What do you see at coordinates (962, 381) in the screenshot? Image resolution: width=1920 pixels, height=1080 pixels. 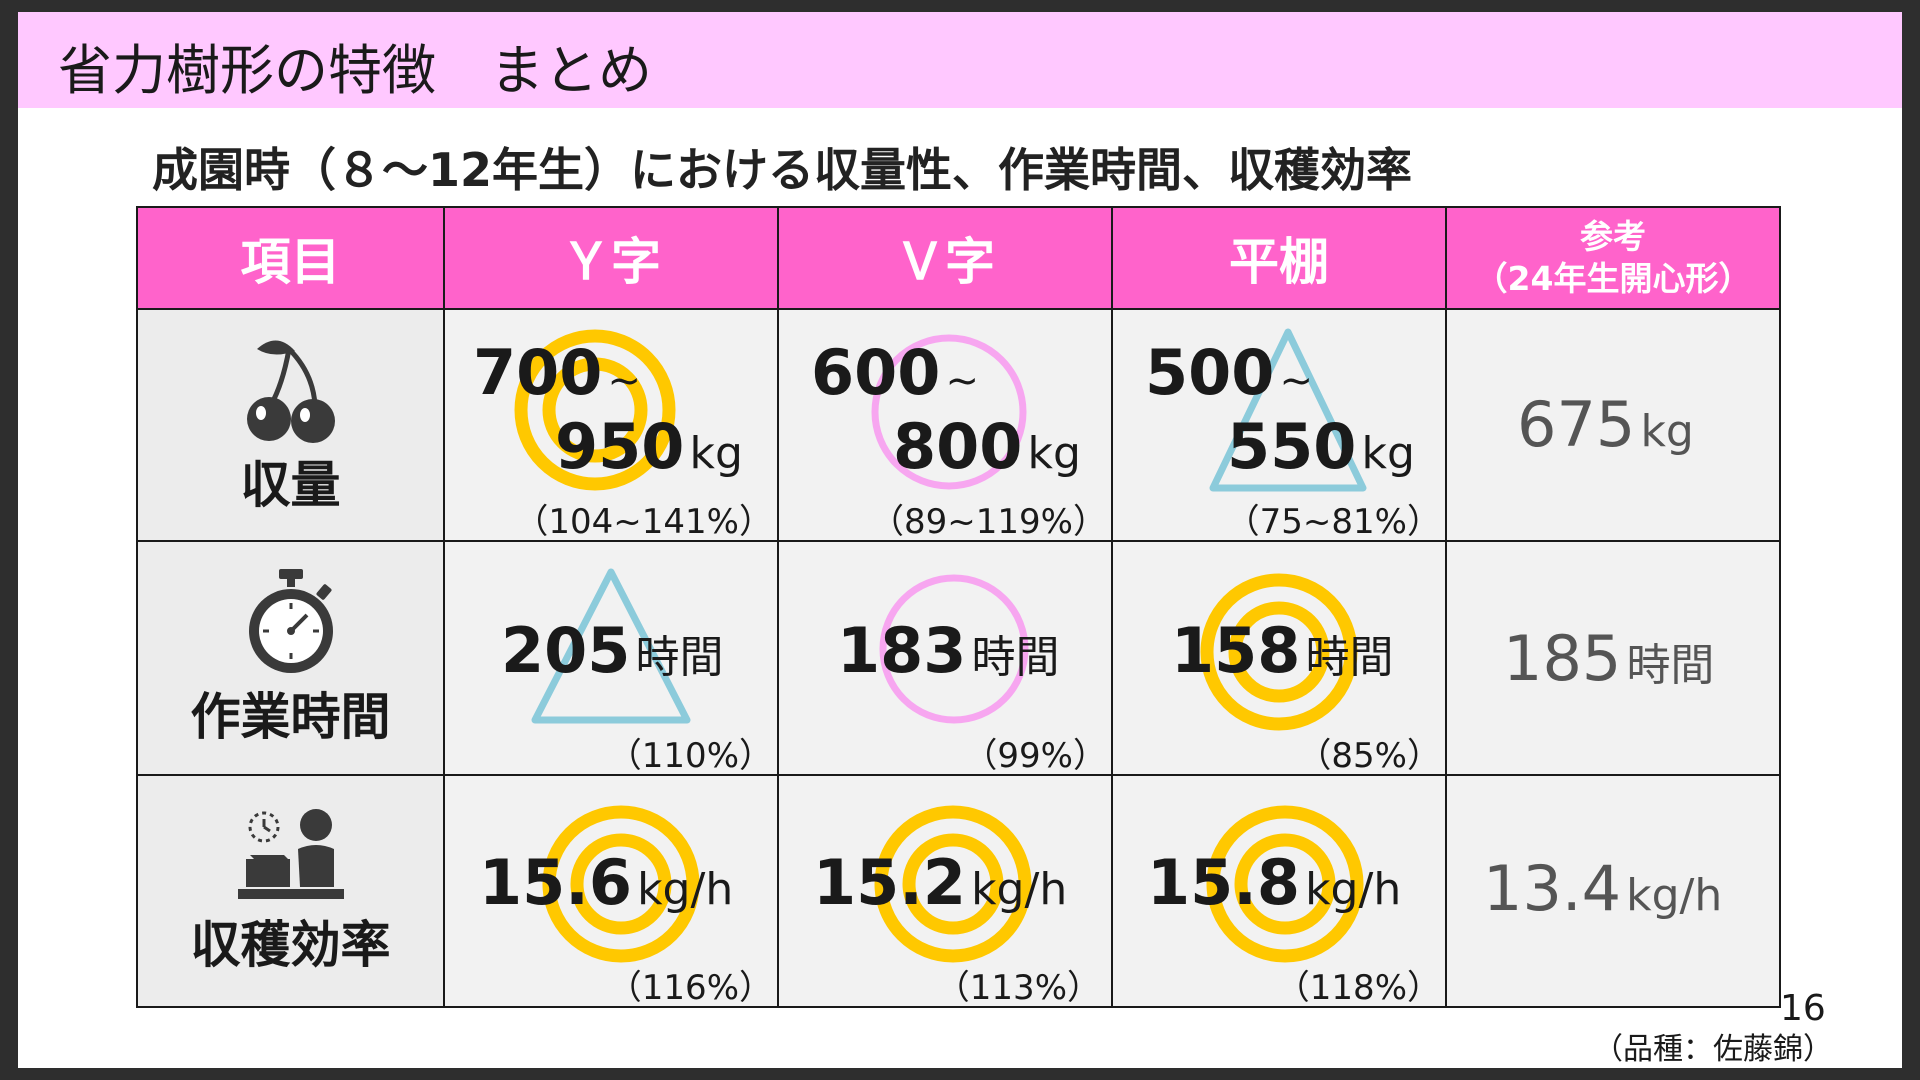 I see `yield-v-tilde: ~` at bounding box center [962, 381].